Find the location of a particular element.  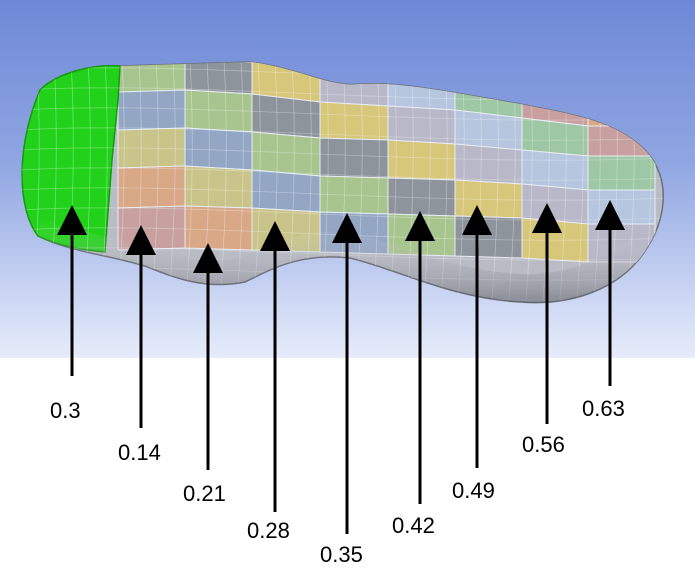

callout-label: 0.49 is located at coordinates (473, 490).